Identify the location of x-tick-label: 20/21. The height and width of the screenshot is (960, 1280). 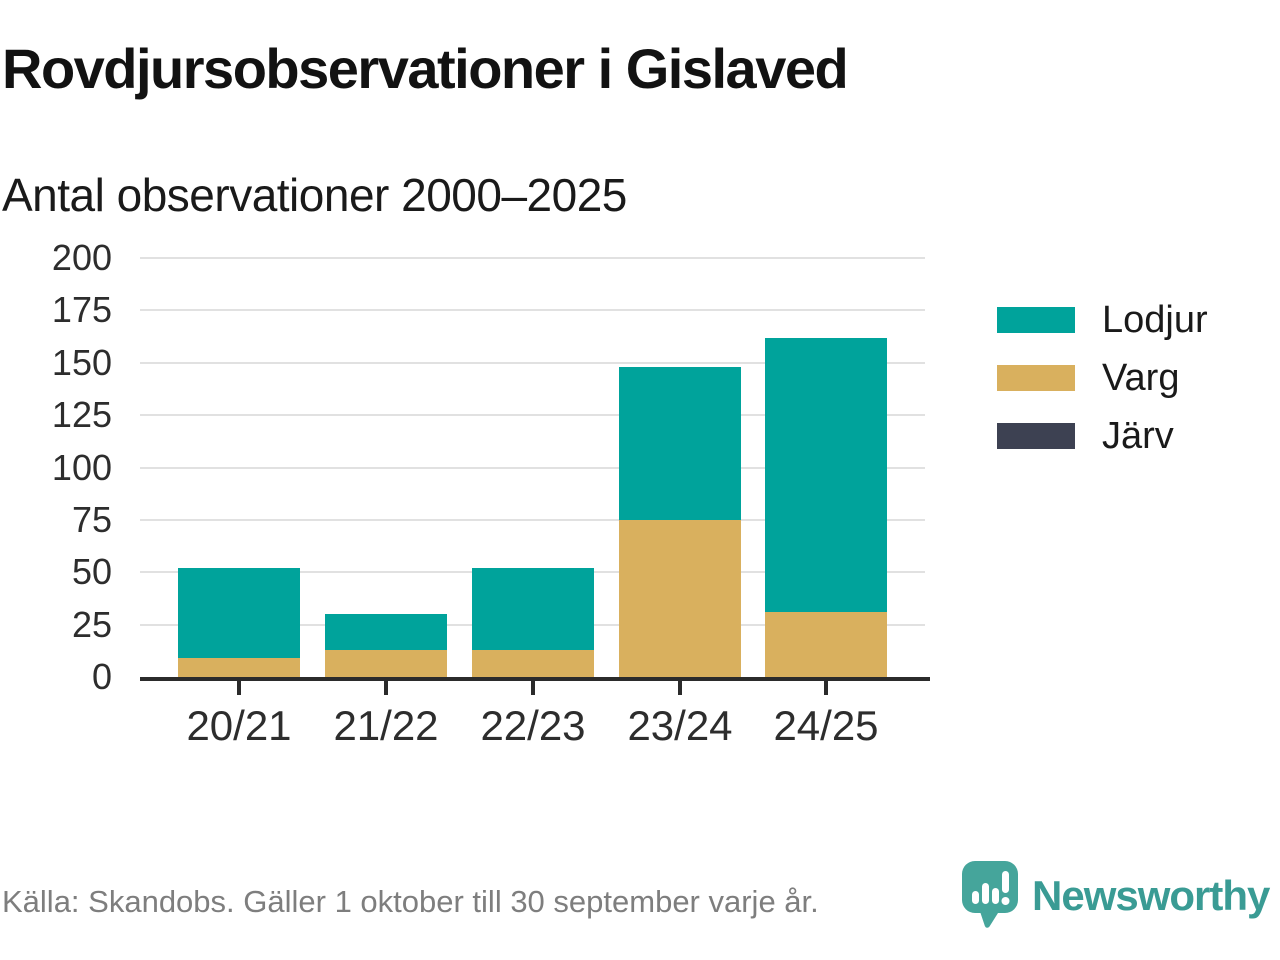
(239, 725).